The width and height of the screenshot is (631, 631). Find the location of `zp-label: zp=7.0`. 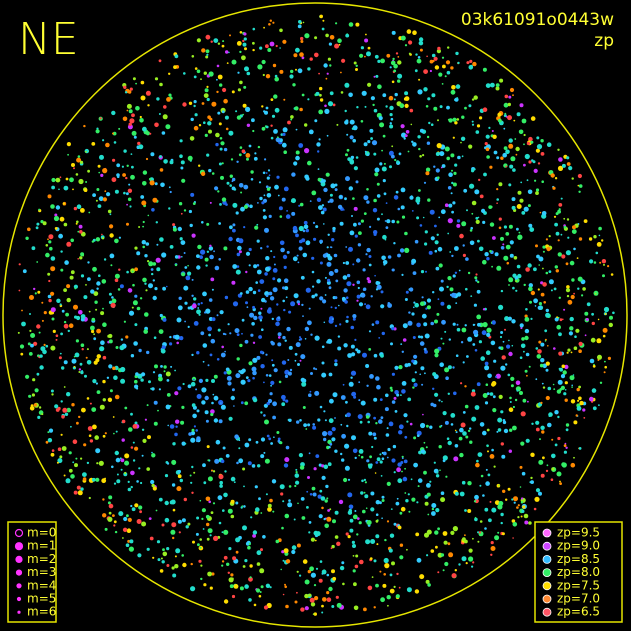

zp-label: zp=7.0 is located at coordinates (578, 599).